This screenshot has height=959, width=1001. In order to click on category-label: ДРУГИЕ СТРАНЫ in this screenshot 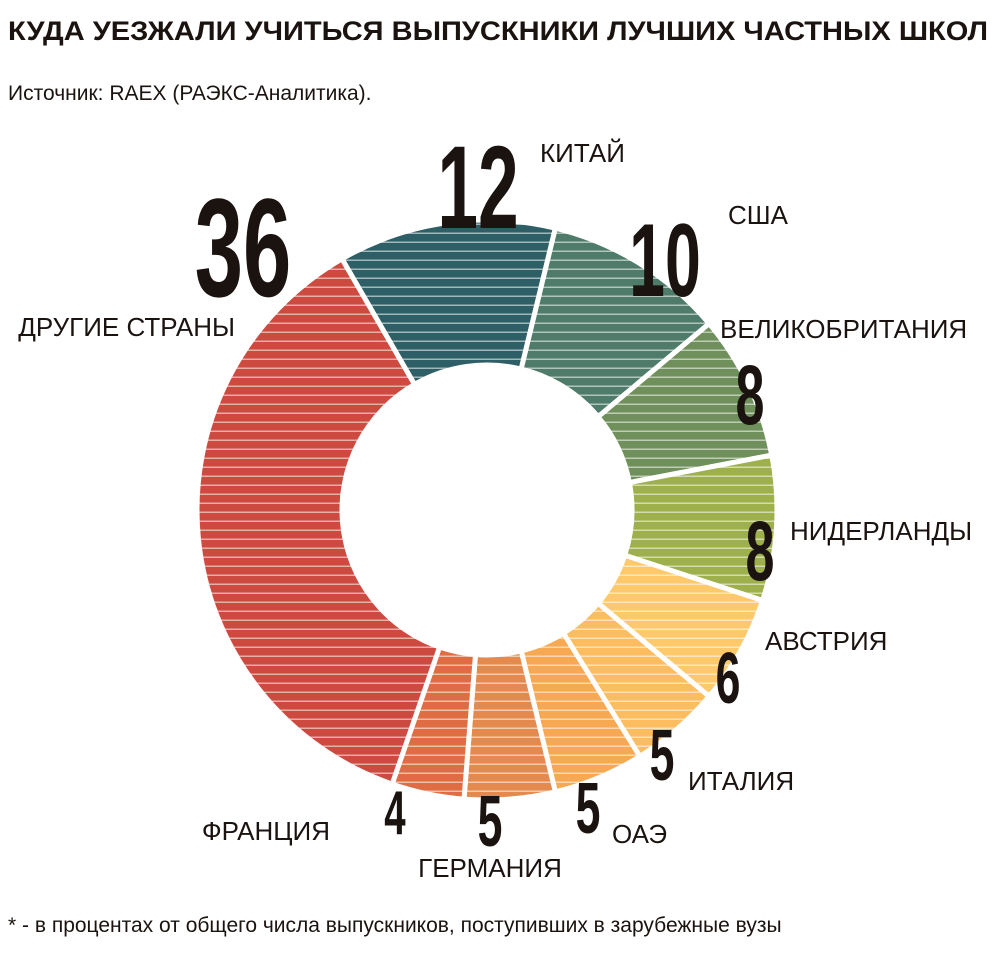, I will do `click(126, 327)`.